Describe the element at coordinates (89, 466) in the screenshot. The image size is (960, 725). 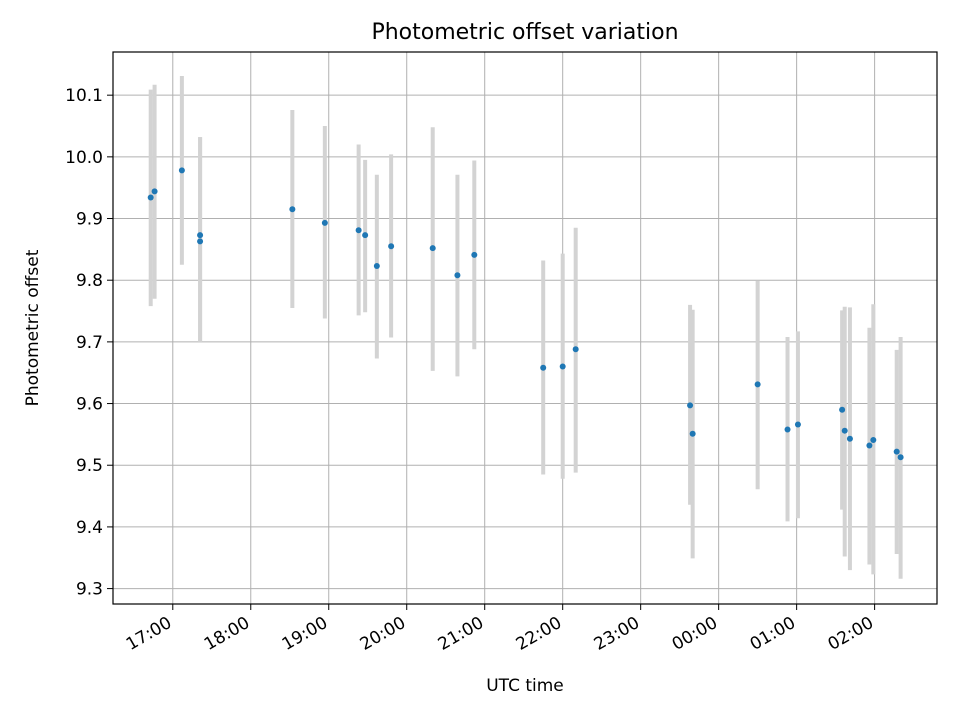
I see `y-tick-label: 9.5` at that location.